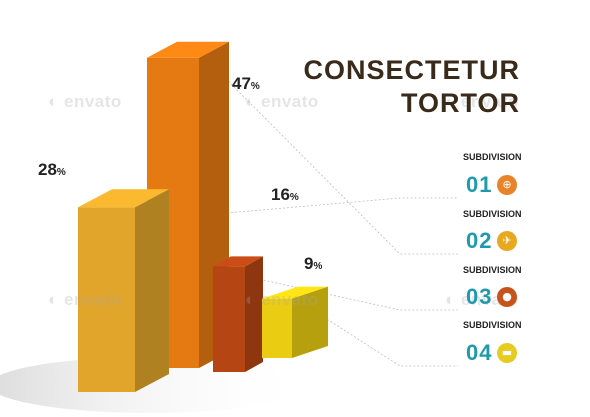 The width and height of the screenshot is (590, 417). Describe the element at coordinates (507, 297) in the screenshot. I see `person-icon: ●` at that location.